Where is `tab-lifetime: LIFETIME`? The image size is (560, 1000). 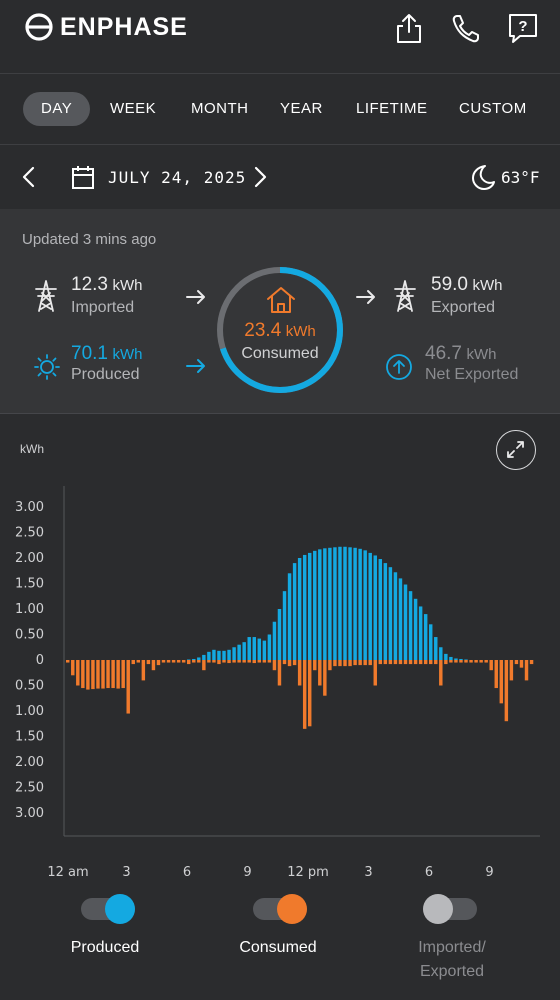
tab-lifetime: LIFETIME is located at coordinates (392, 108).